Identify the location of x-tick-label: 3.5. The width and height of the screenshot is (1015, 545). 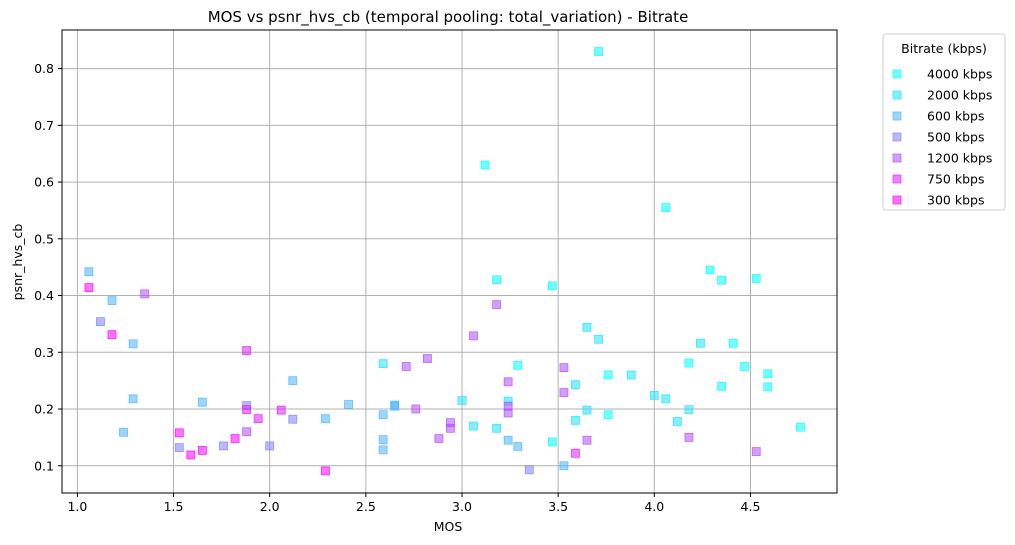
(558, 506).